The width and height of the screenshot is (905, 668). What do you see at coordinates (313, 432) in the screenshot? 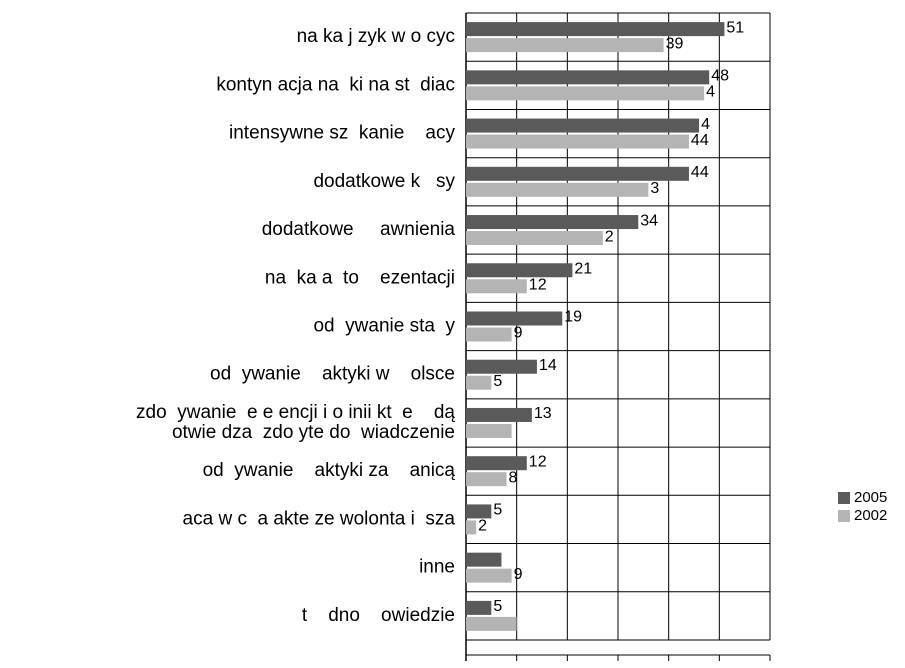
I see `category-label: otwie dza zdo yte do wiadczenie` at bounding box center [313, 432].